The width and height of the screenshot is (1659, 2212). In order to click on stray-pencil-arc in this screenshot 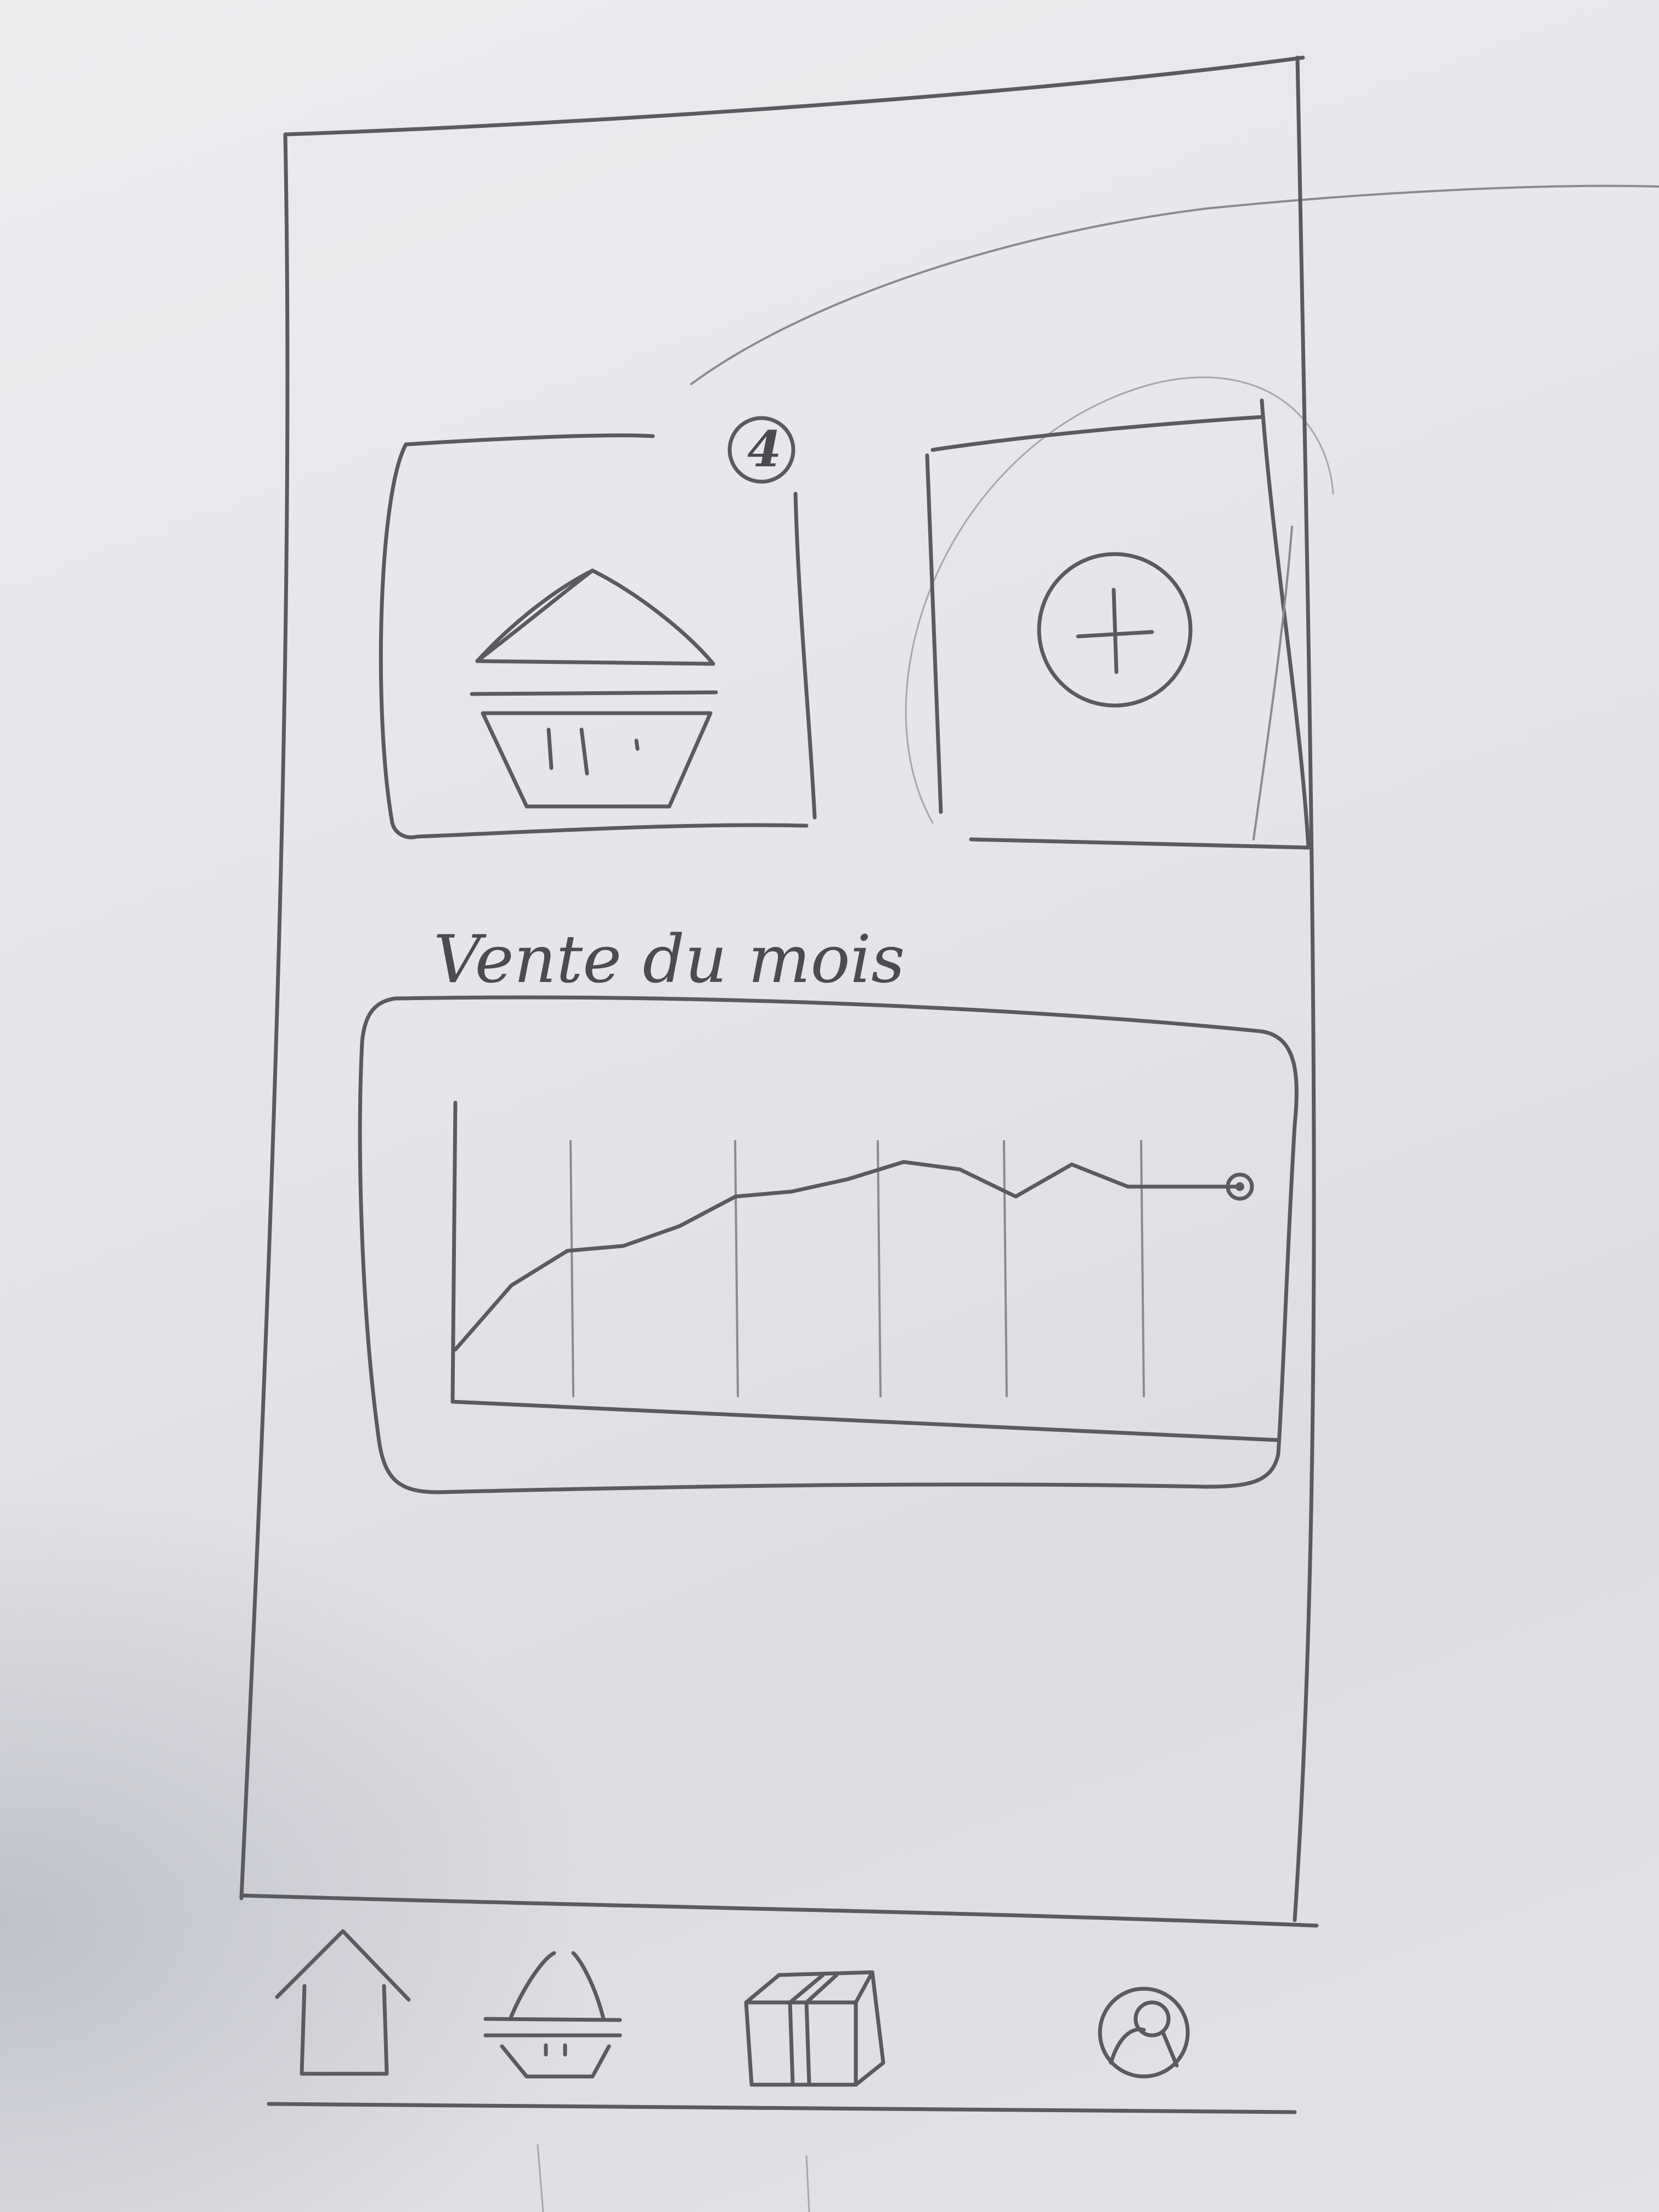, I will do `click(1120, 600)`.